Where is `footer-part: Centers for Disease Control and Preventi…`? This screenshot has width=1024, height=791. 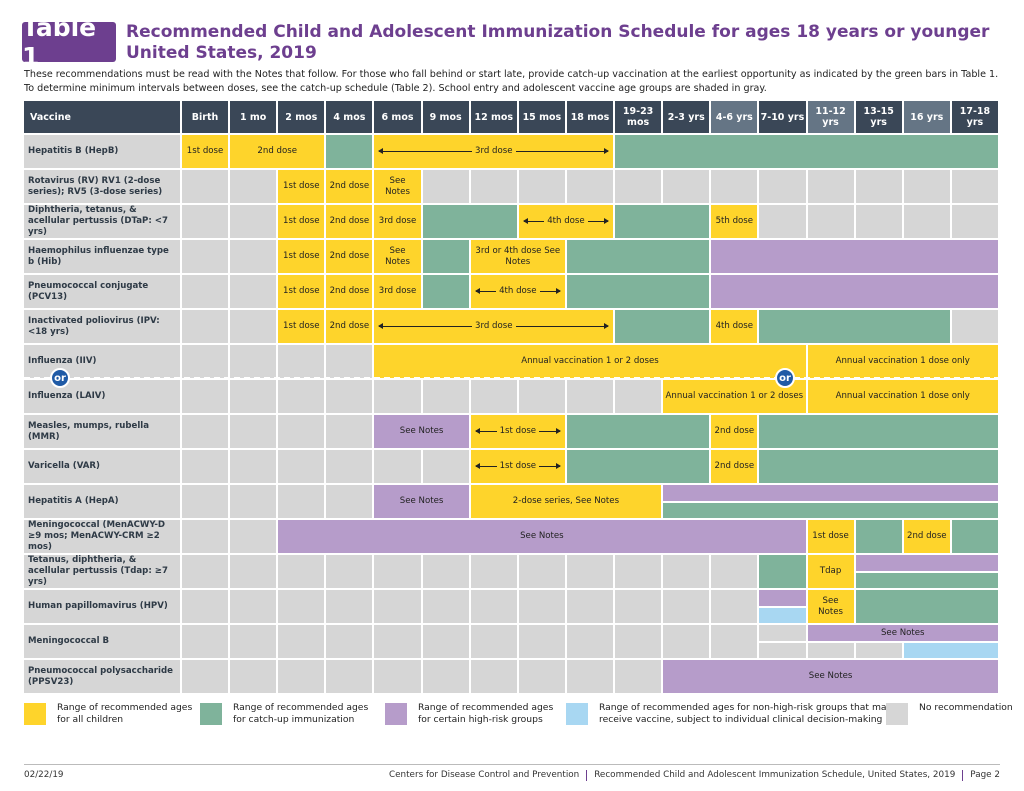
footer-part: Centers for Disease Control and Preventi… is located at coordinates (484, 775).